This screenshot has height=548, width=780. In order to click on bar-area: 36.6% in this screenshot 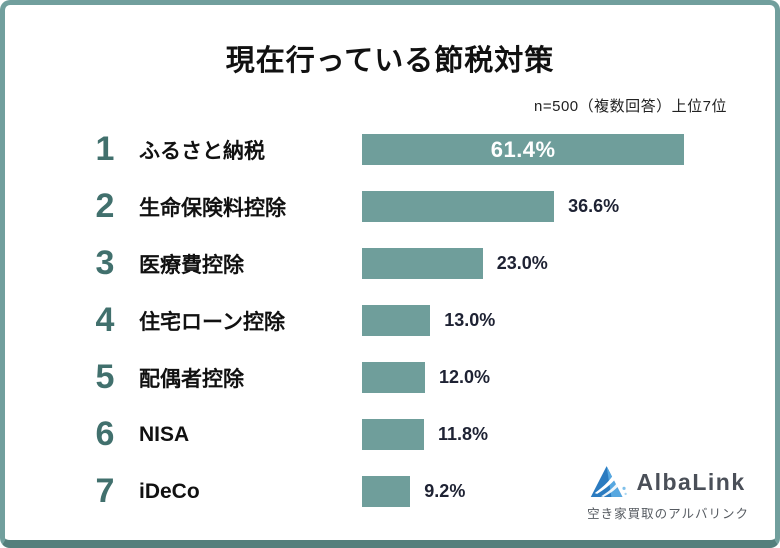, I will do `click(568, 206)`.